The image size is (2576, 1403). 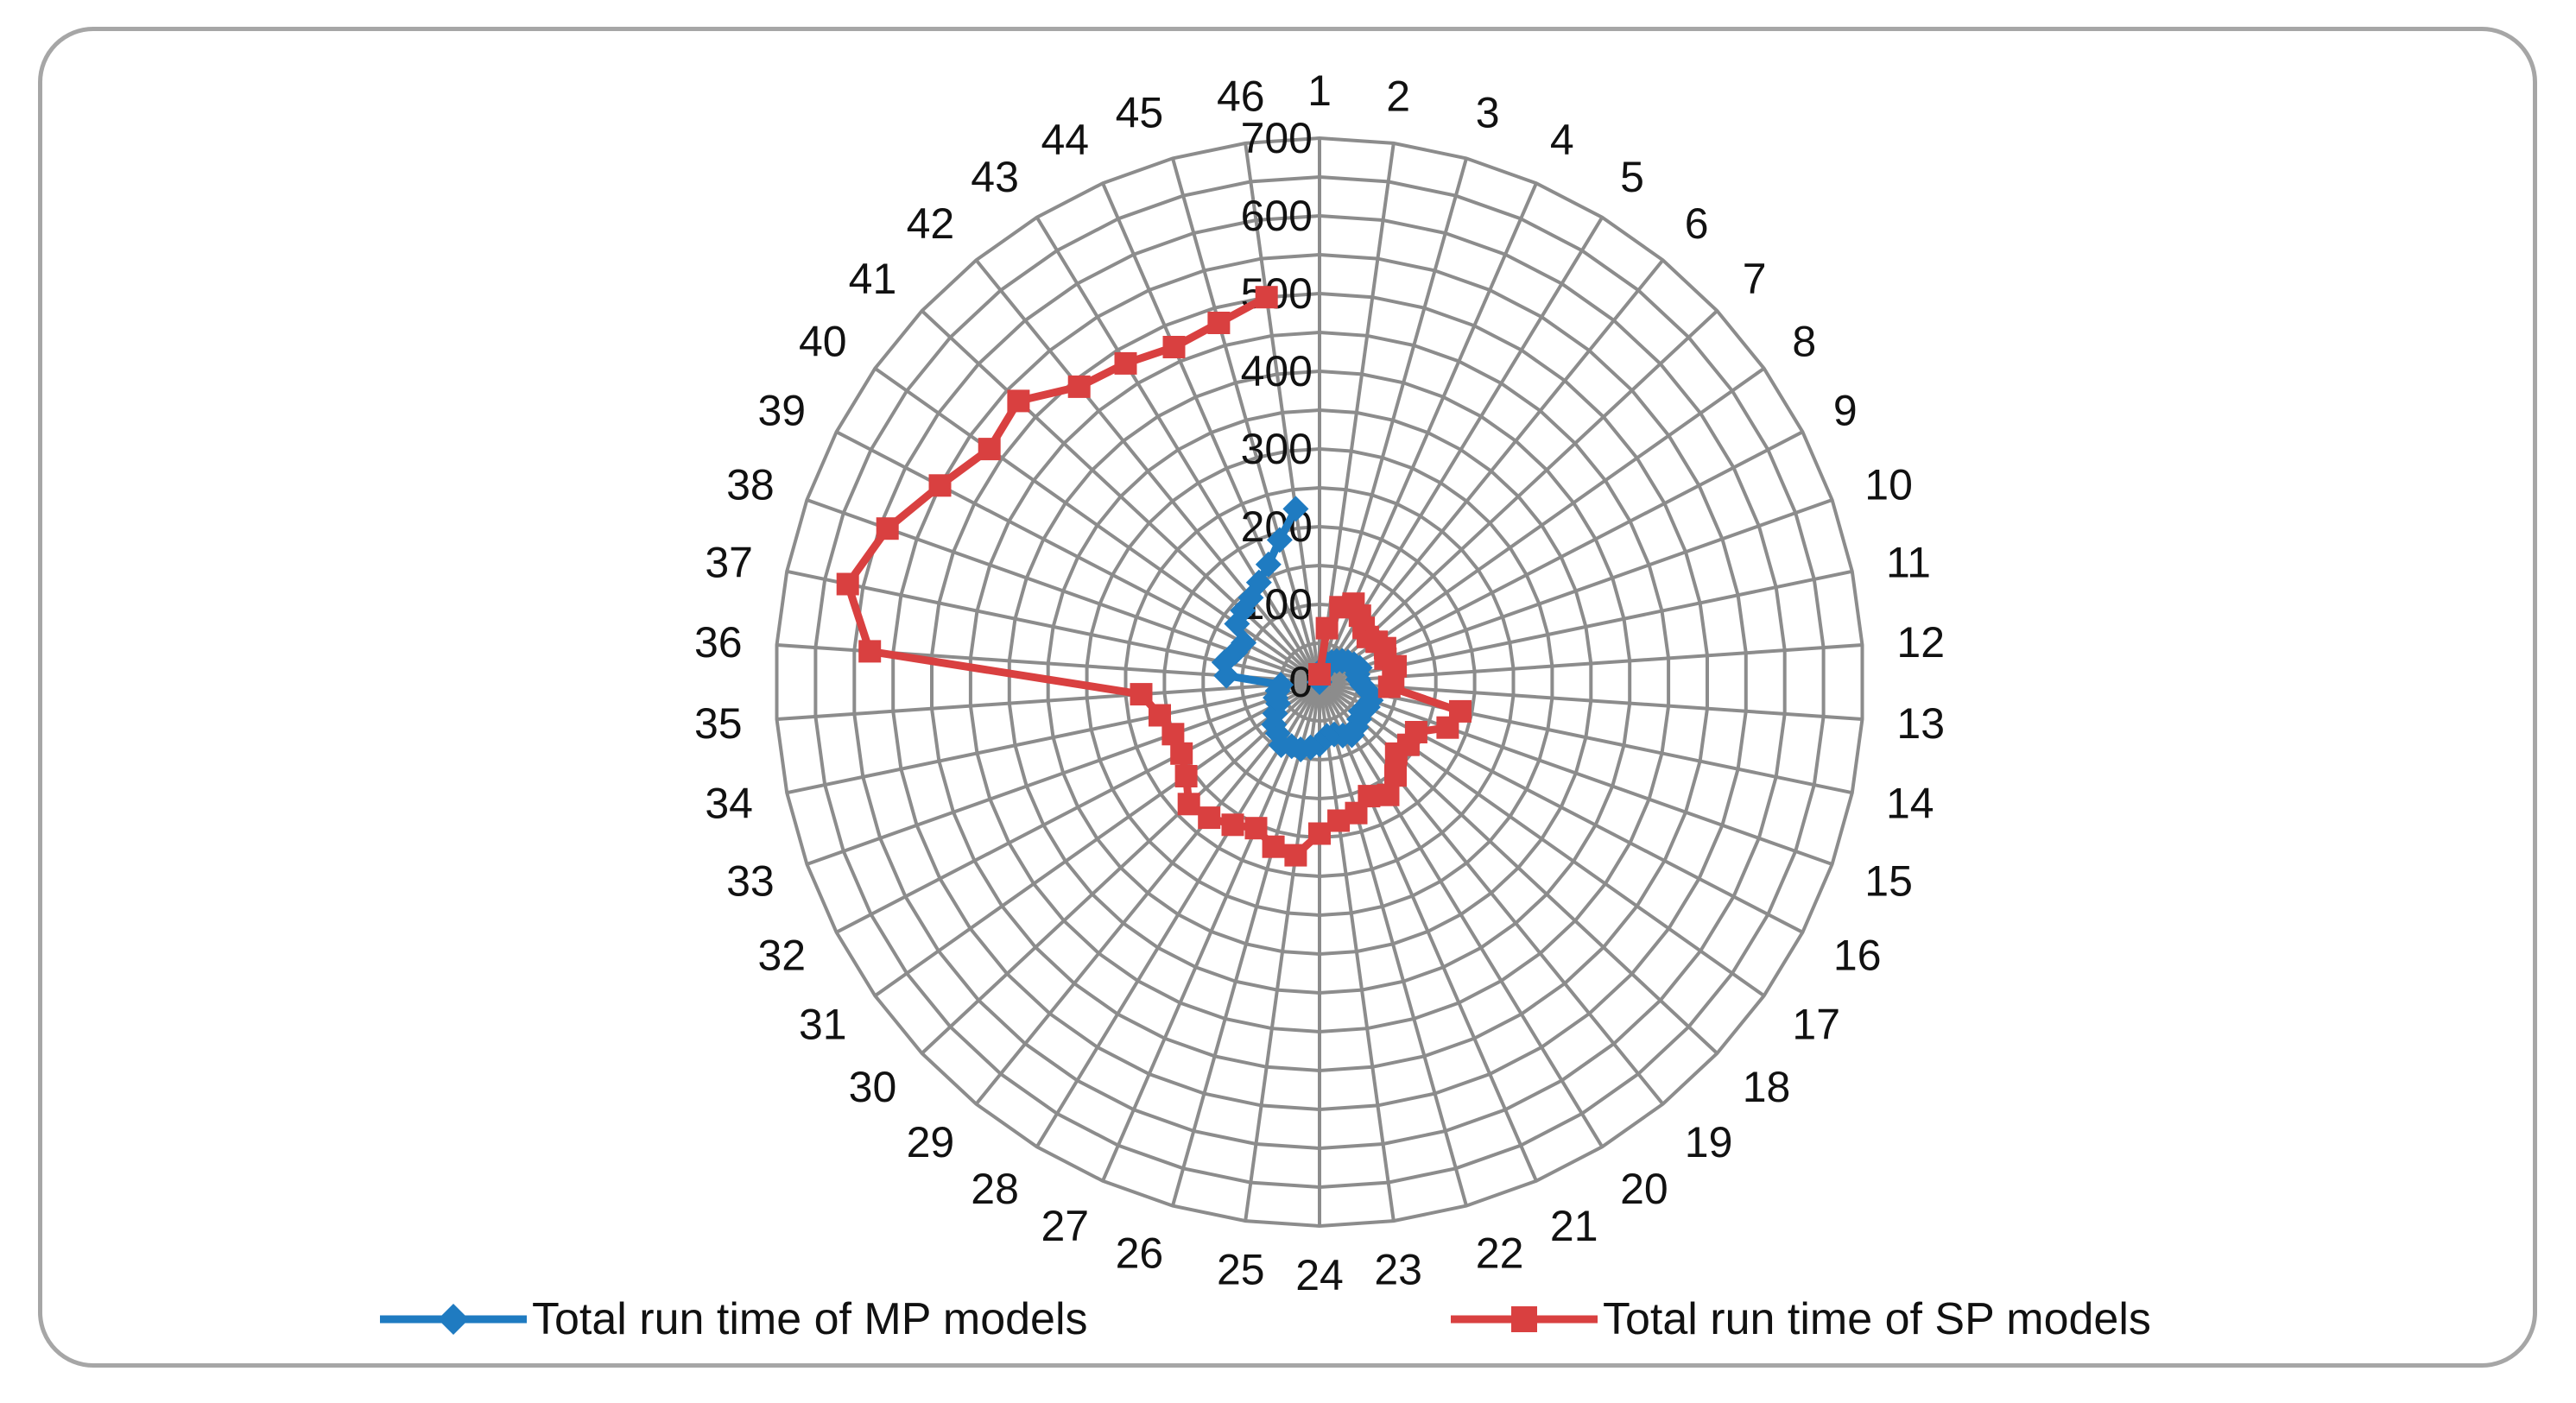 I want to click on category-label-39: 39, so click(x=781, y=410).